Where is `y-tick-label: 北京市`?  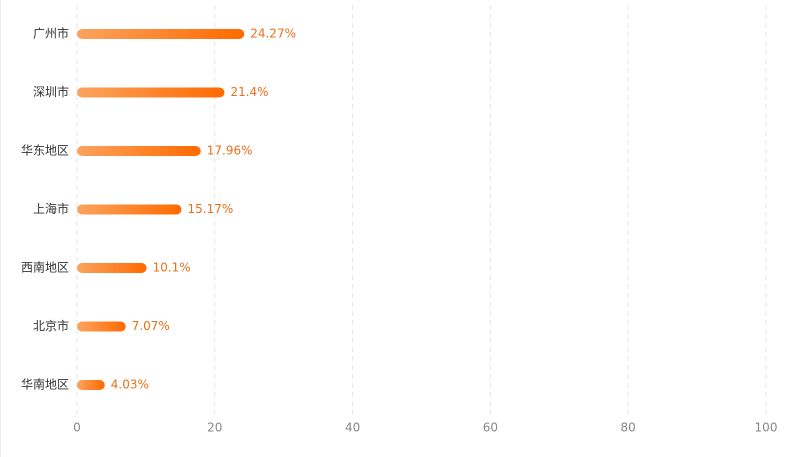 y-tick-label: 北京市 is located at coordinates (51, 325).